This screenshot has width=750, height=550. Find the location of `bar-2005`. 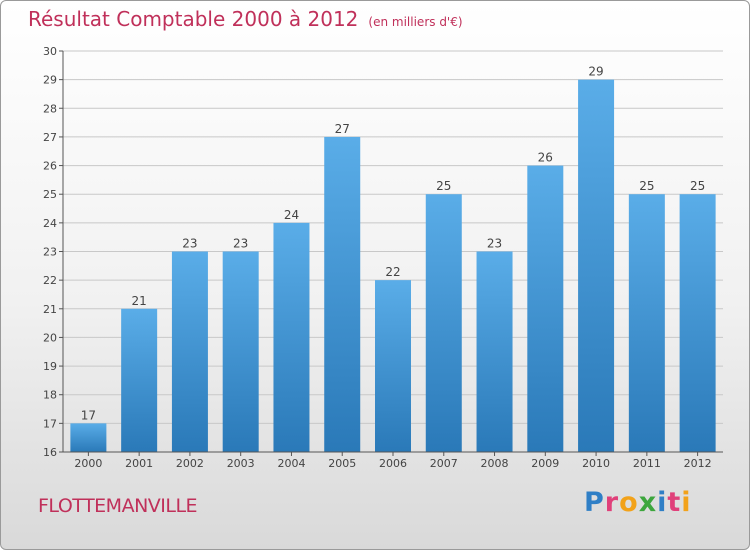

bar-2005 is located at coordinates (342, 294).